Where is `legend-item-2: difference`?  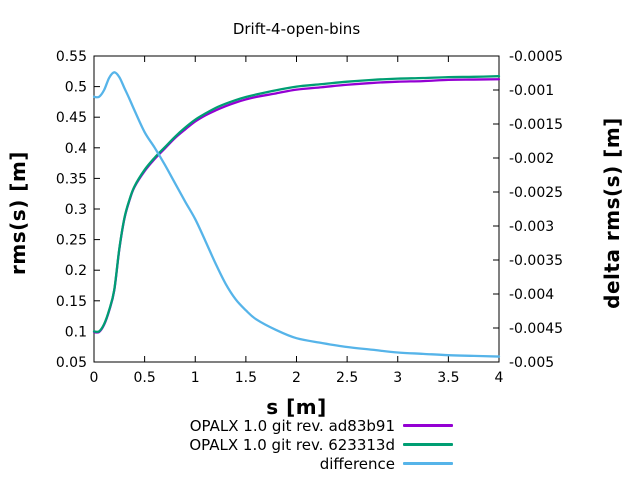 legend-item-2: difference is located at coordinates (321, 463).